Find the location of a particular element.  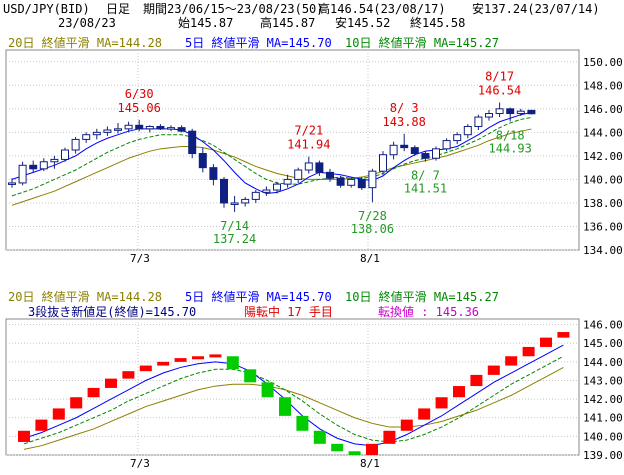

top-annotation-date-7: 8/18 is located at coordinates (510, 135).